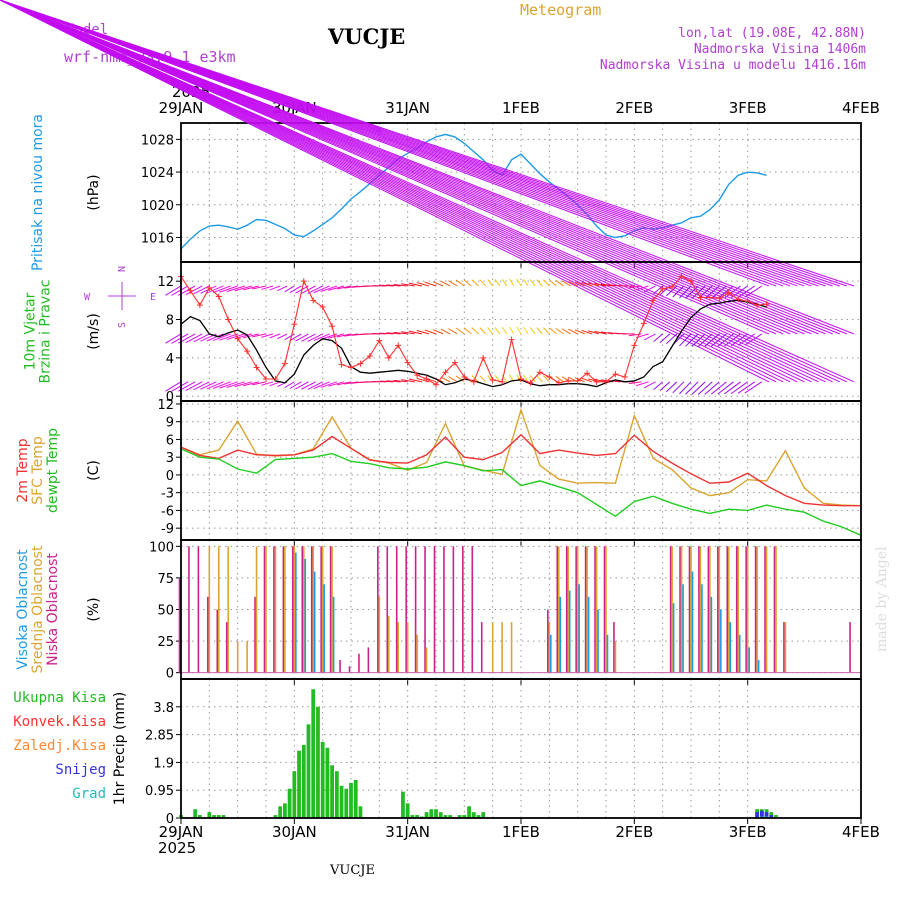  Describe the element at coordinates (170, 476) in the screenshot. I see `y-tick-label: 0` at that location.